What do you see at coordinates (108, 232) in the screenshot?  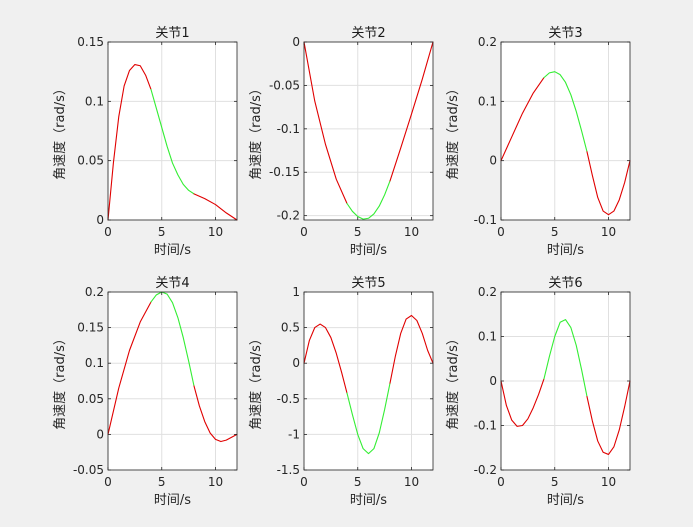 I see `x-tick-label-1-0: 0` at bounding box center [108, 232].